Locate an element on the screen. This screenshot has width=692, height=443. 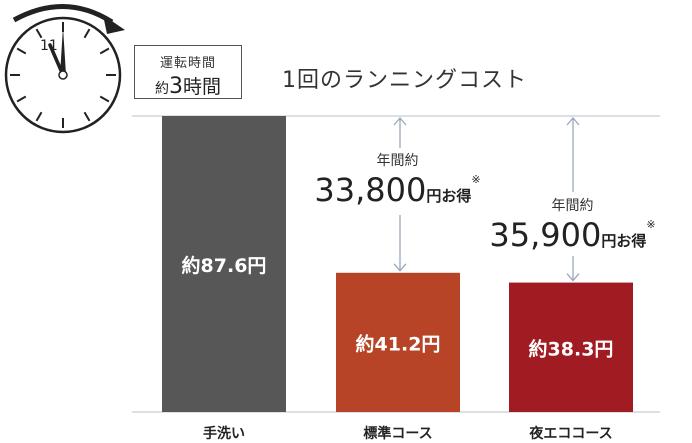
saving-night-eco-label: 年間約 is located at coordinates (572, 206).